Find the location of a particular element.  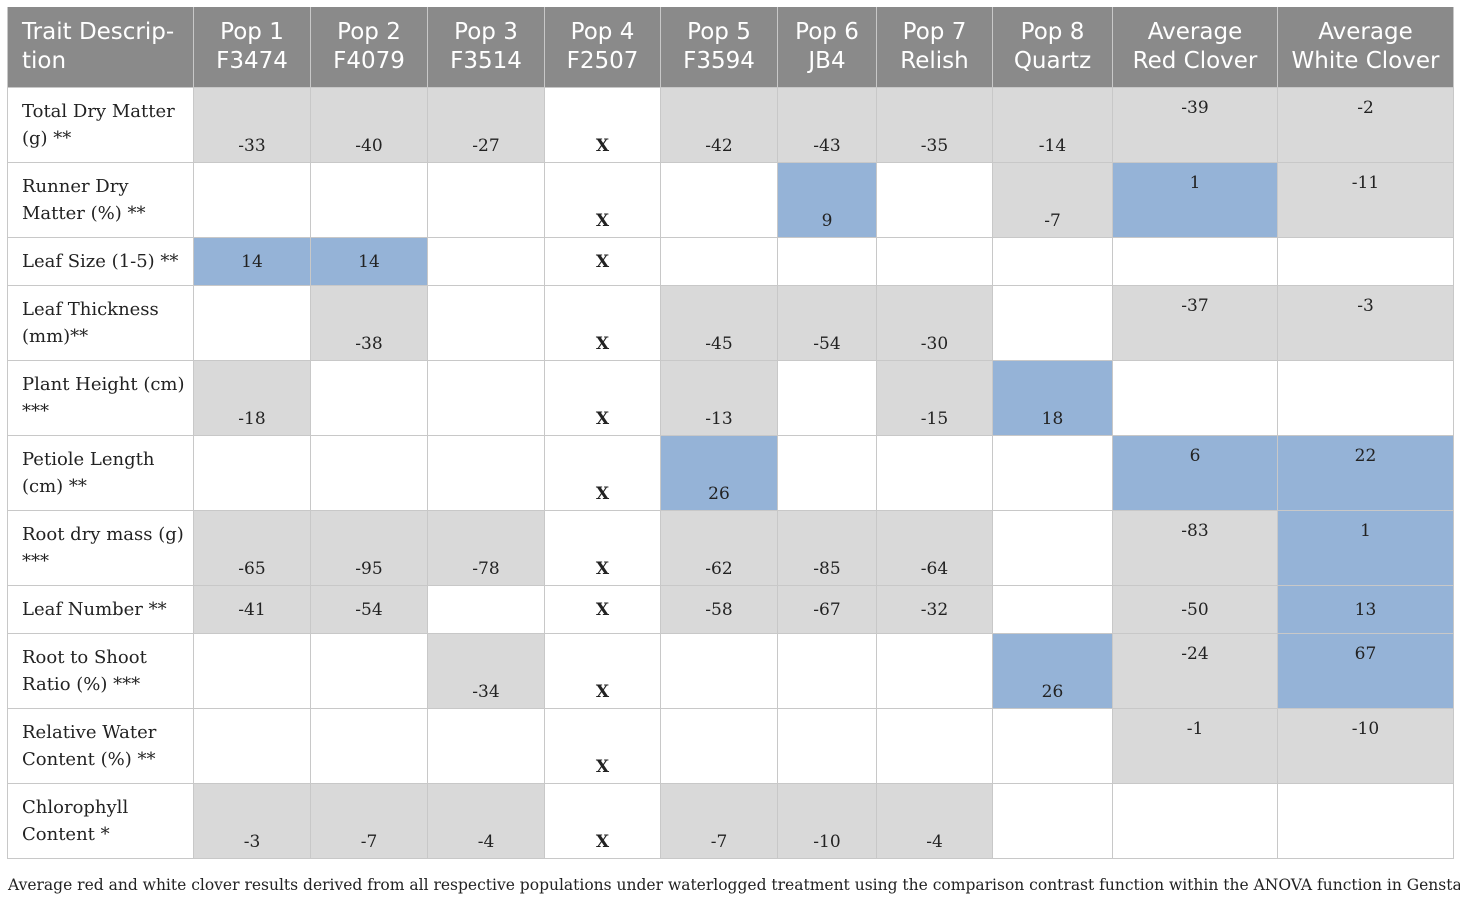

cell-value: -4 is located at coordinates (486, 821).